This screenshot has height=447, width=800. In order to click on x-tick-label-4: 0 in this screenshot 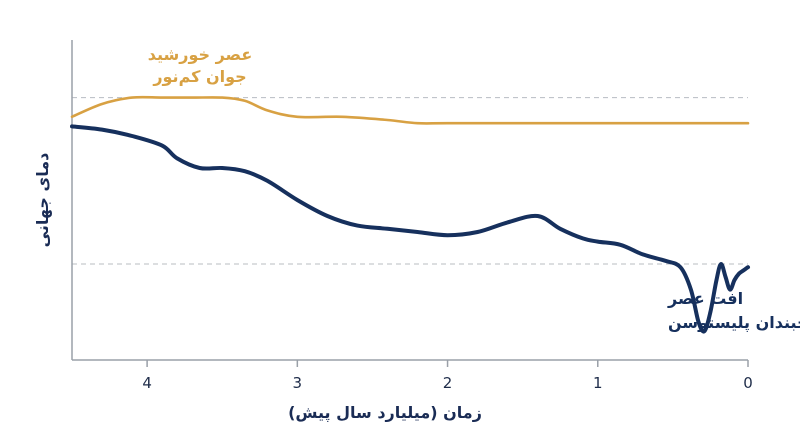, I will do `click(748, 383)`.